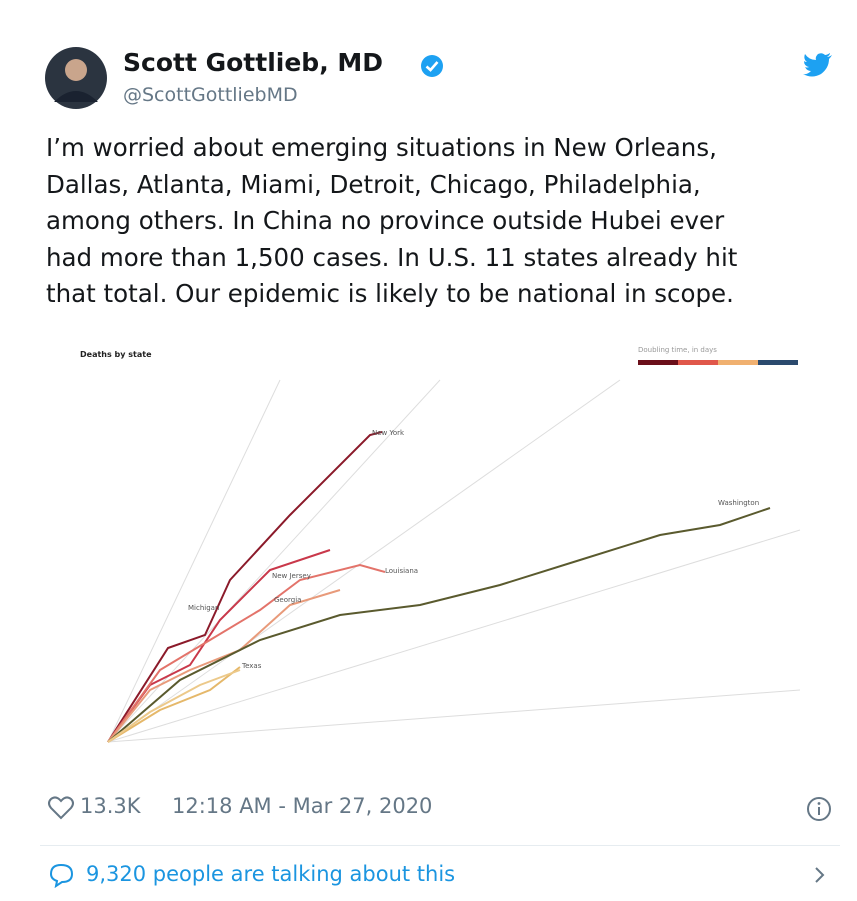 This screenshot has height=901, width=857. What do you see at coordinates (62, 875) in the screenshot?
I see `reply-icon` at bounding box center [62, 875].